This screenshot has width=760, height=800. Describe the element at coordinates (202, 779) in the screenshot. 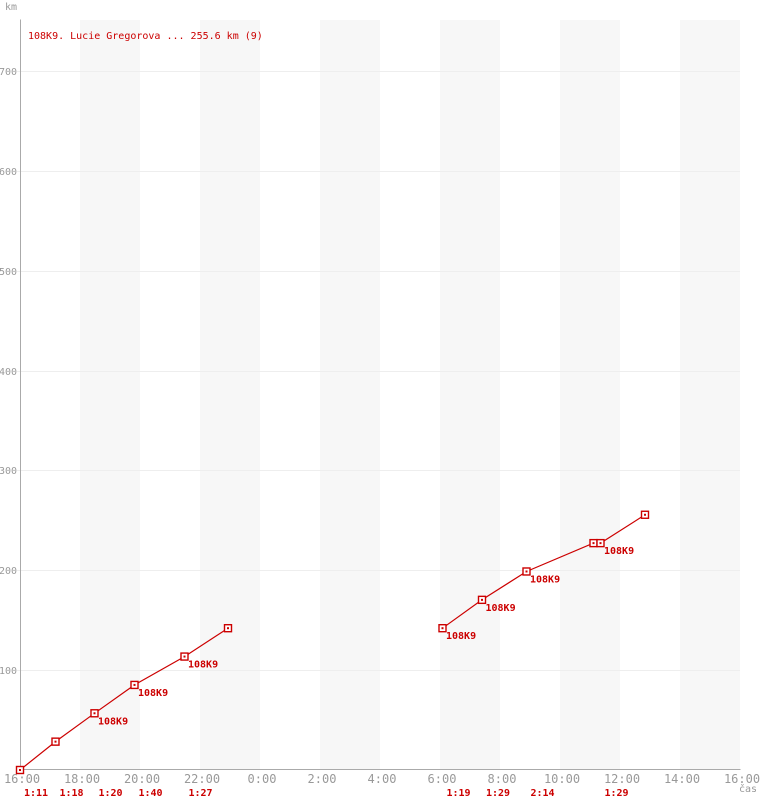

I see `x-tick-label: 22:00` at that location.